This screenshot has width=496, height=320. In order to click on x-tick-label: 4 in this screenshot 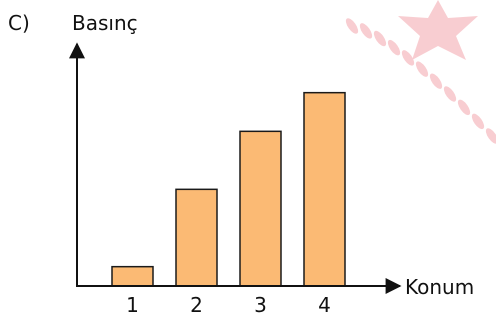, I will do `click(324, 305)`.